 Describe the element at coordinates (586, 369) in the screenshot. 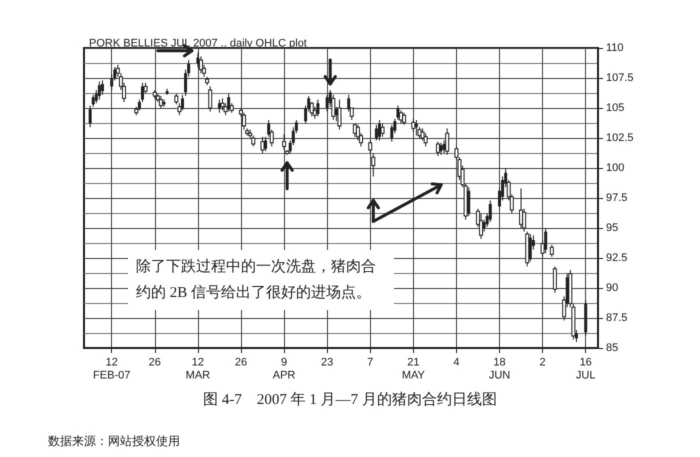

I see `x-tick-label: 16 JUL` at that location.